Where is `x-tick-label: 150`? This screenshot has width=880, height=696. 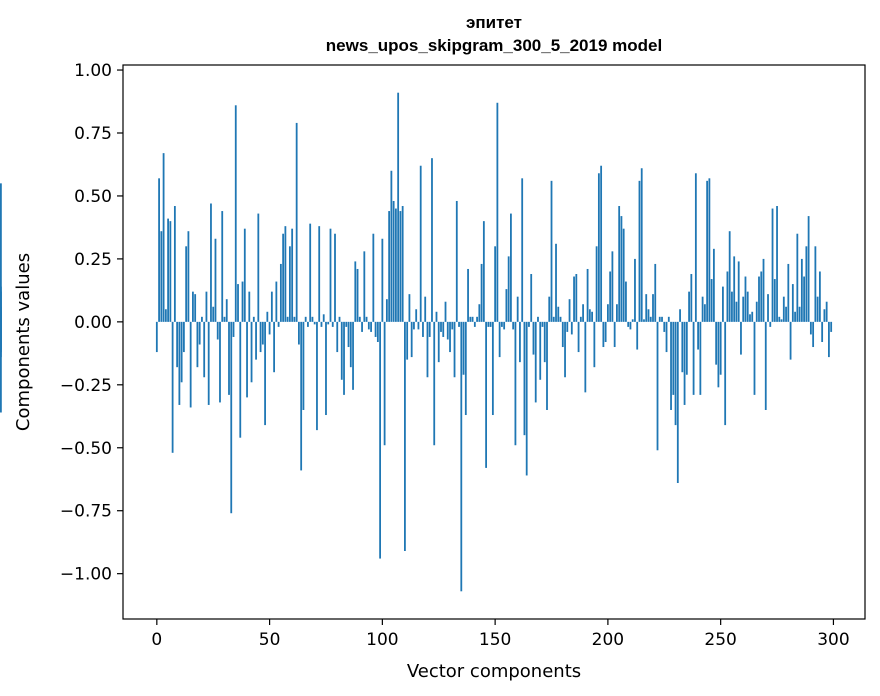 x-tick-label: 150 is located at coordinates (495, 640).